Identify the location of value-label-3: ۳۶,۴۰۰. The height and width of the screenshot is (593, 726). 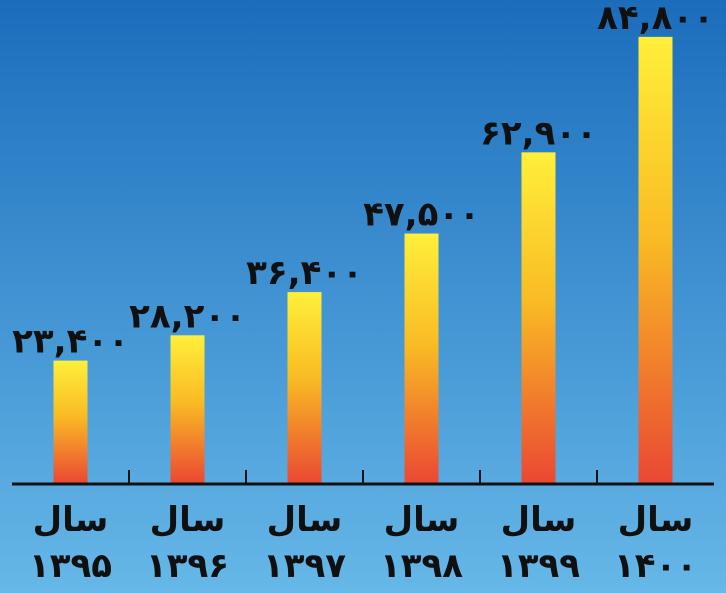
(304, 273).